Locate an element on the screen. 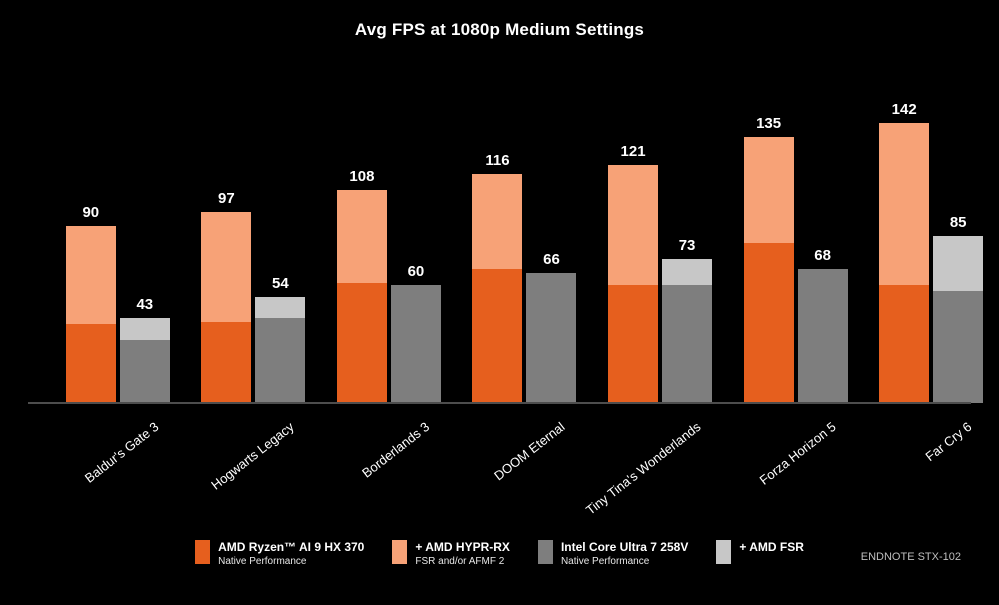  intel-bar: 73 is located at coordinates (687, 320).